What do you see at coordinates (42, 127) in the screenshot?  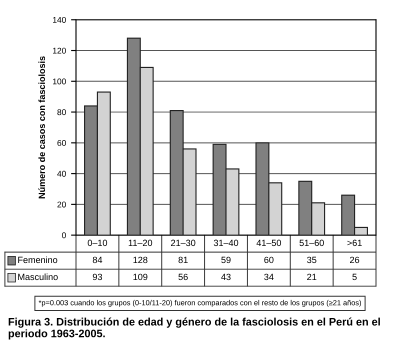 I see `y-axis-title: Número de casos con fasciolosis` at bounding box center [42, 127].